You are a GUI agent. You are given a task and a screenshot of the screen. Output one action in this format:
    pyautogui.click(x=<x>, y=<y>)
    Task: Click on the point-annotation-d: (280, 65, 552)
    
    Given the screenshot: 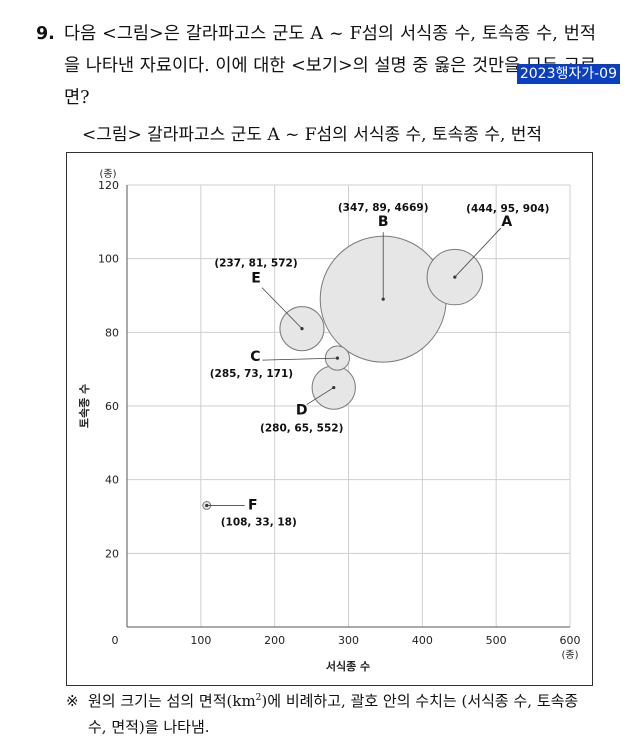 What is the action you would take?
    pyautogui.click(x=301, y=429)
    